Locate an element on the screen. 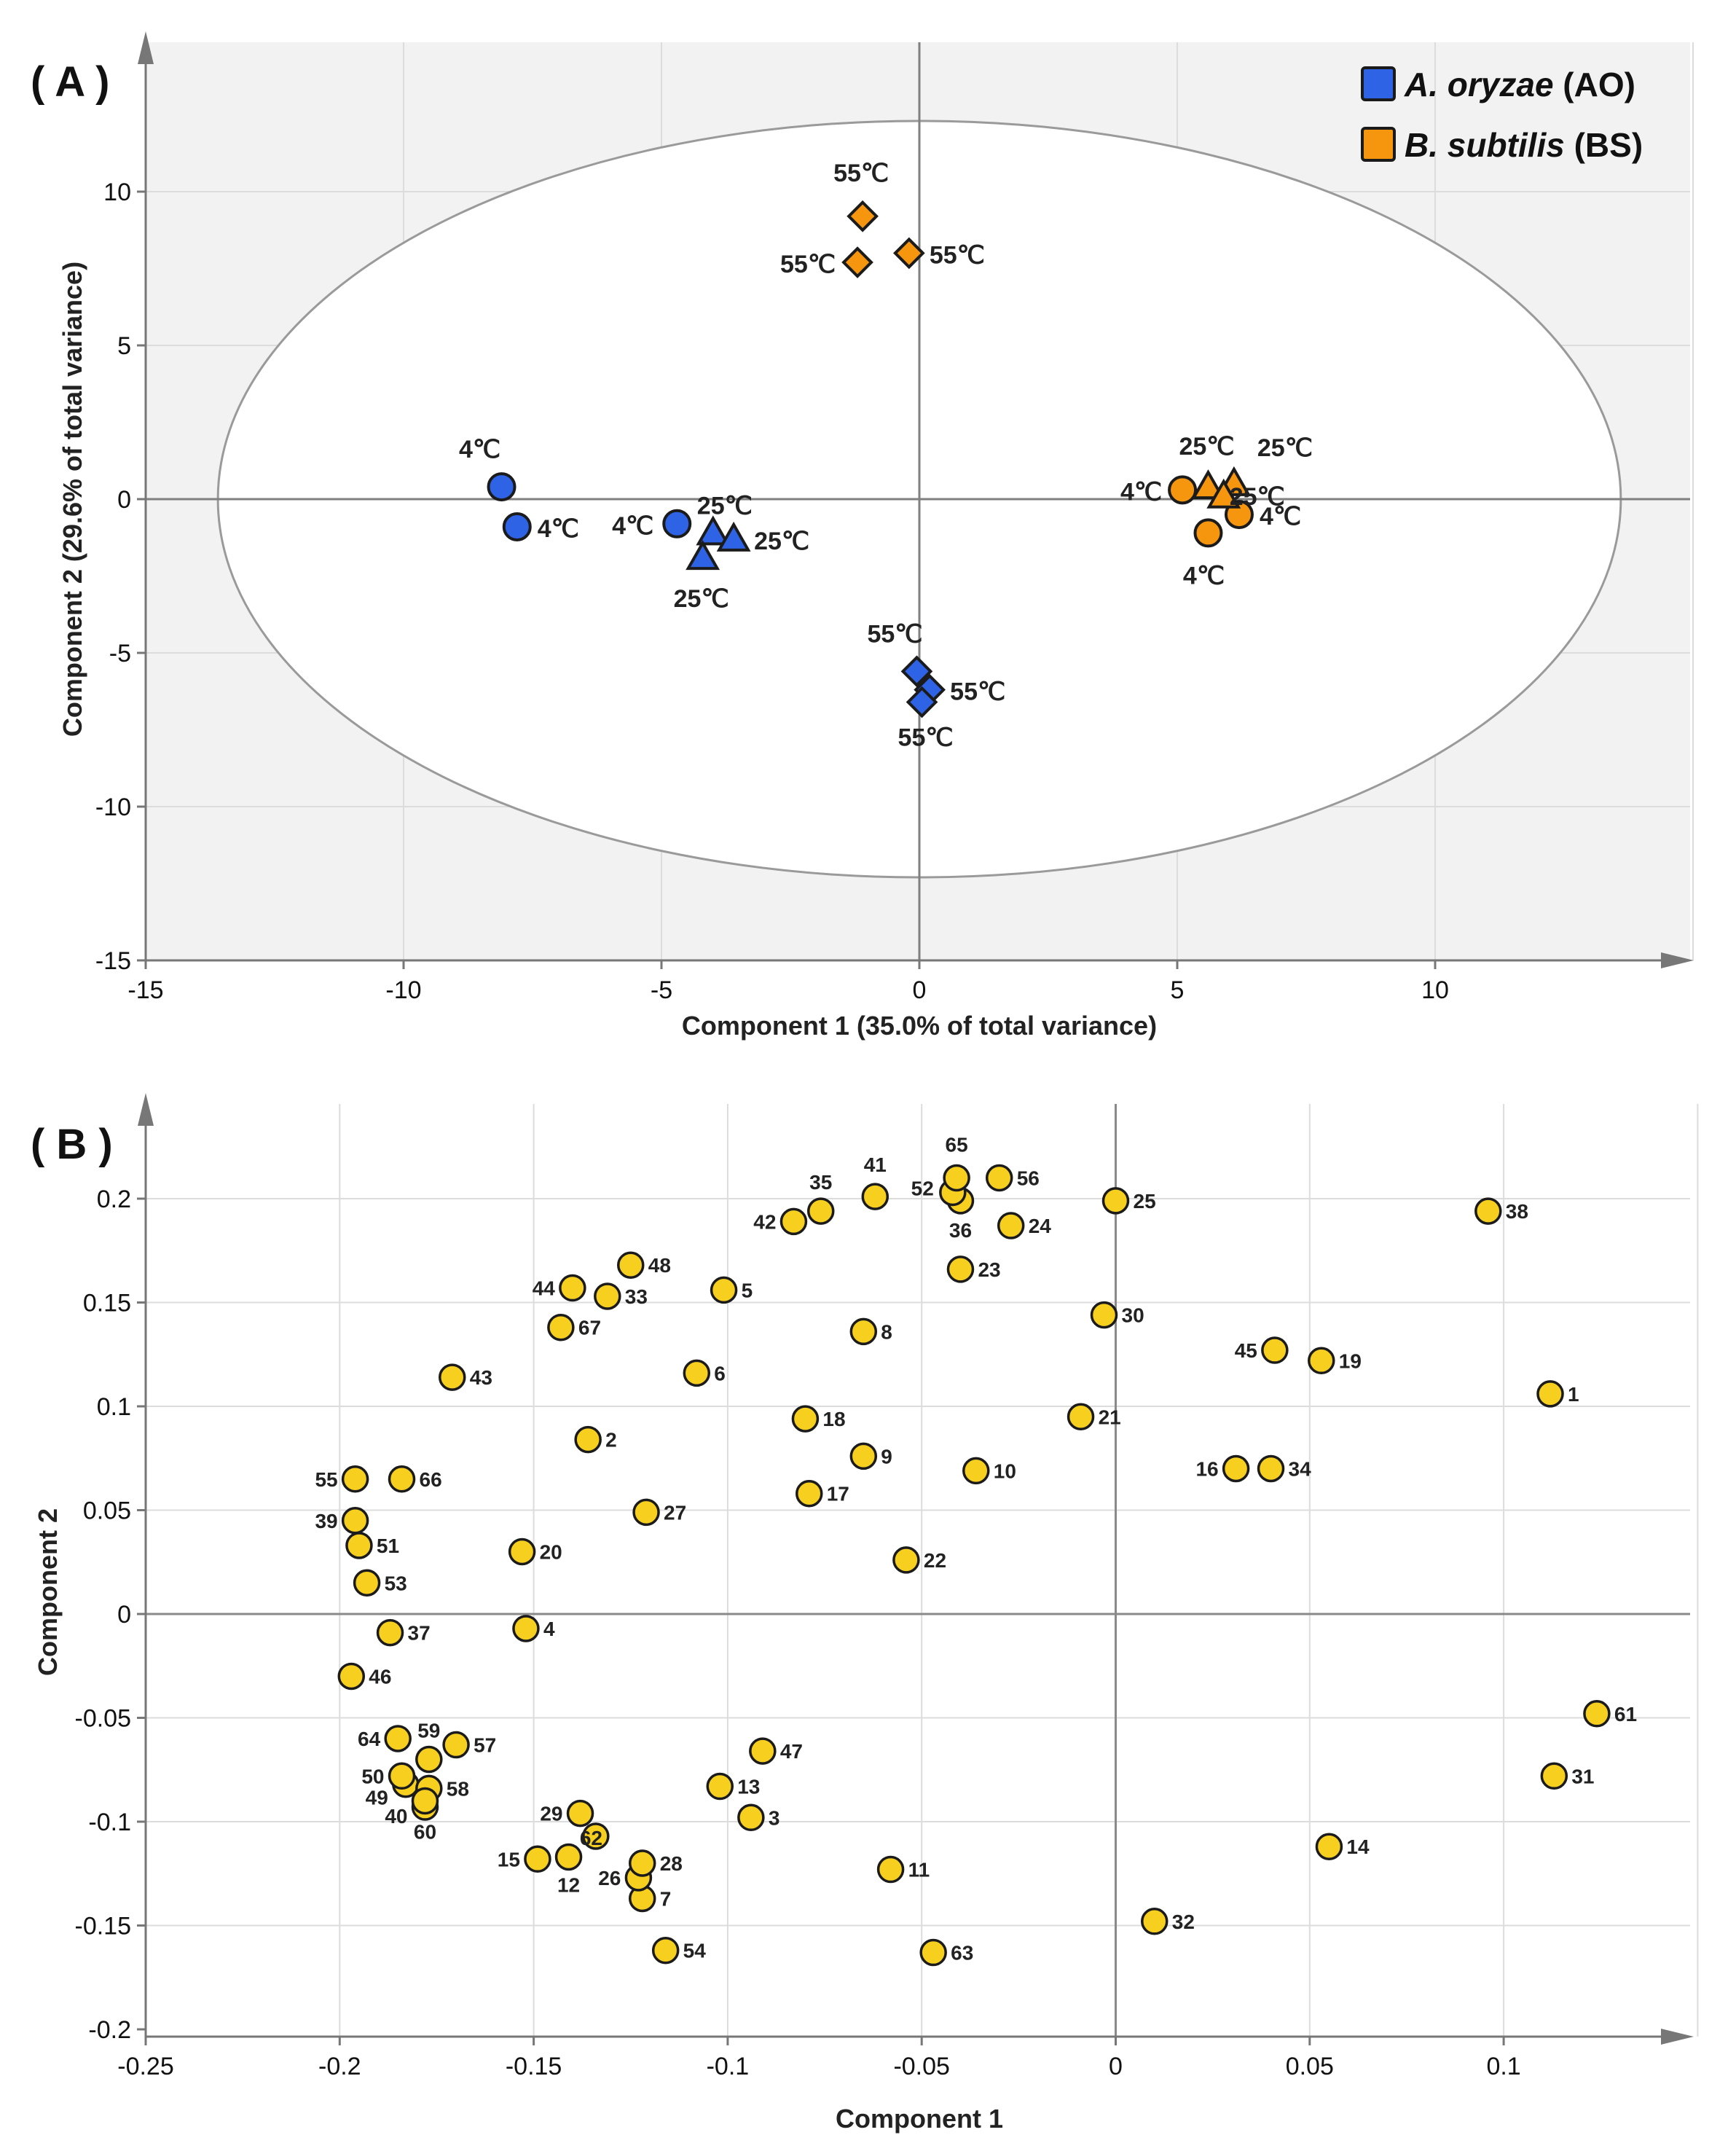 This screenshot has height=2135, width=1736. loading-label-67: 67 is located at coordinates (589, 1328).